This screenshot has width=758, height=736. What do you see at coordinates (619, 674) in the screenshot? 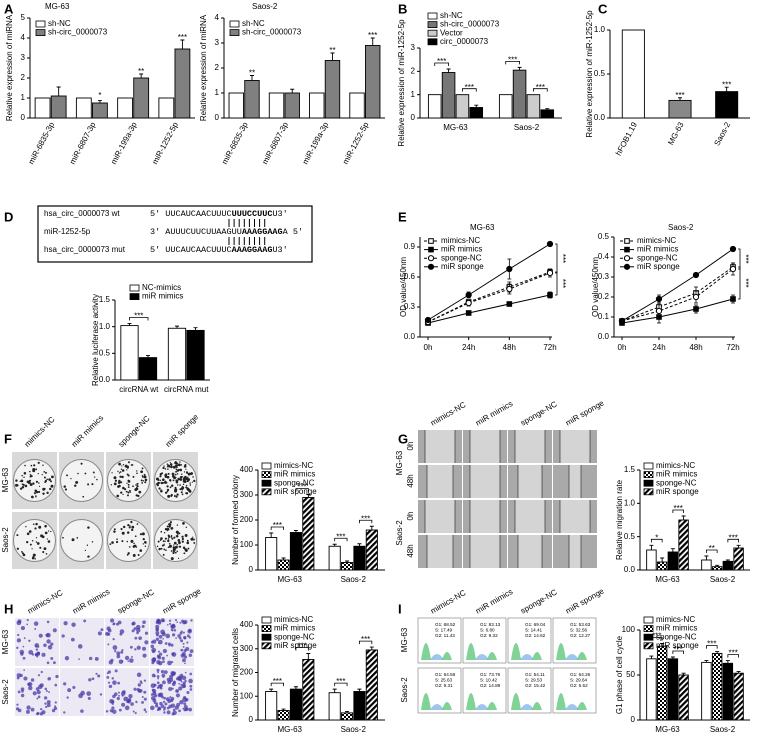
I see `y-axis-label: G1 phase of cell cycle` at bounding box center [619, 674].